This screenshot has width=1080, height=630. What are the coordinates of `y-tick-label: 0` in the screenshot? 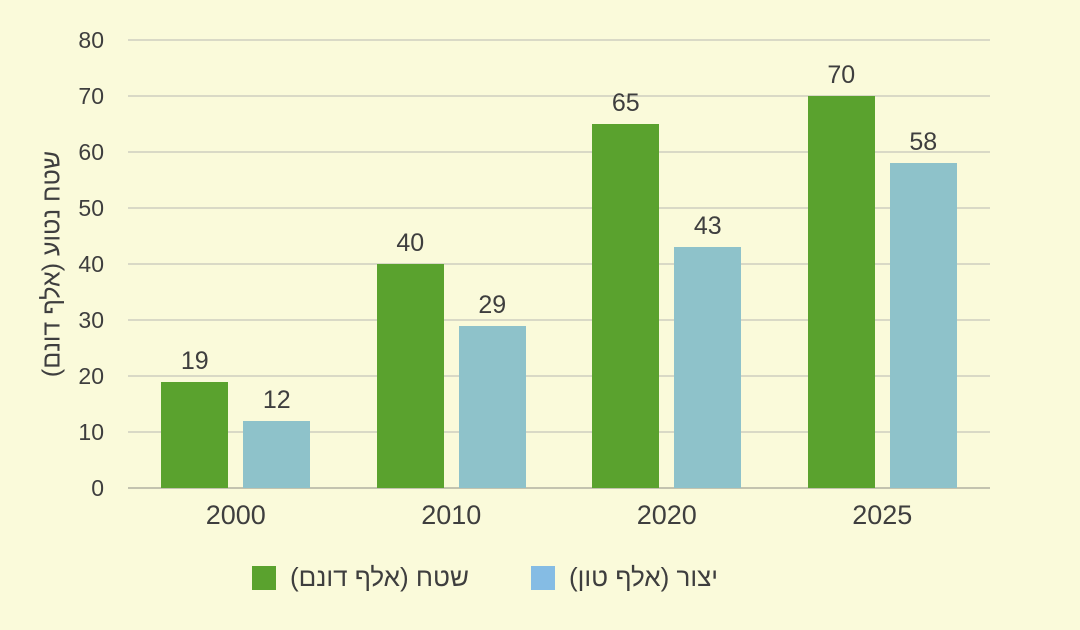 It's located at (97, 488).